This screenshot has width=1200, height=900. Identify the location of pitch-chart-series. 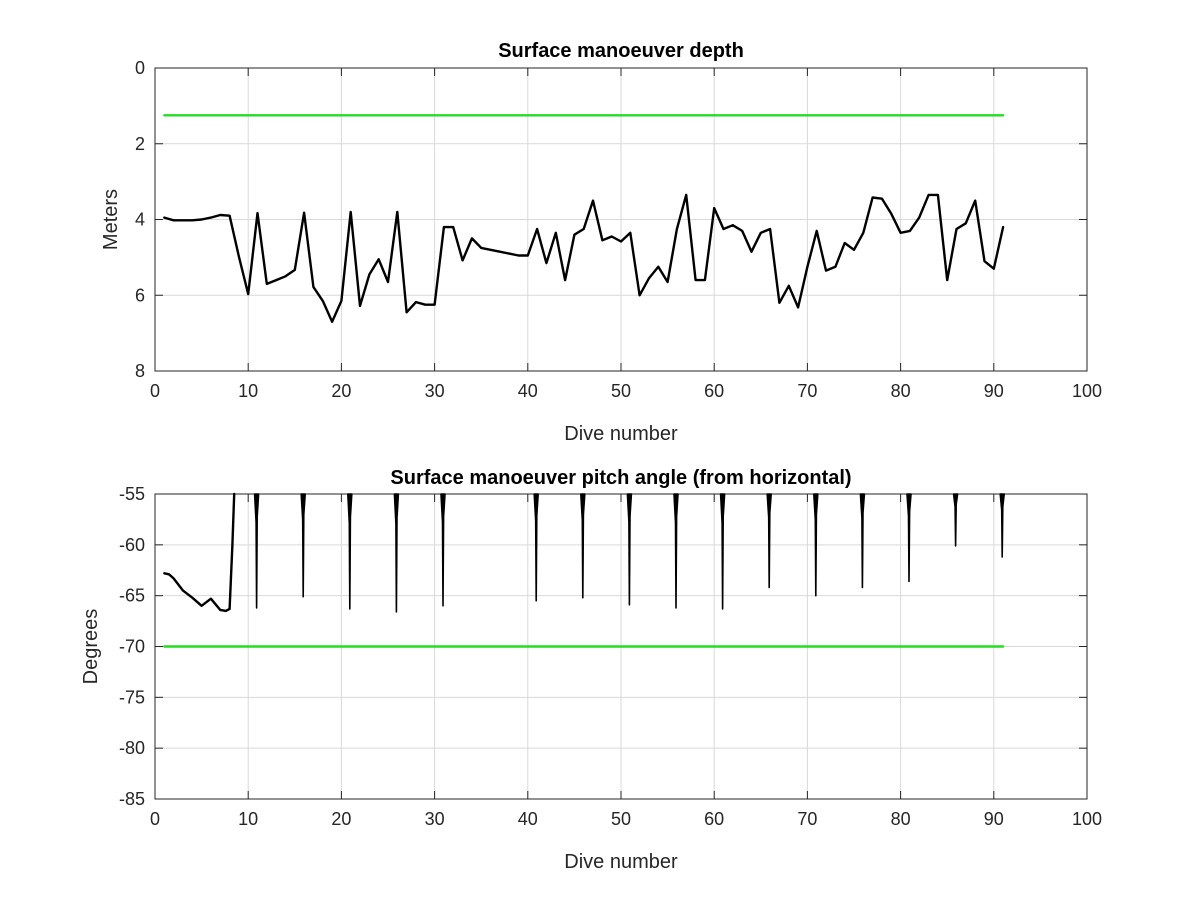
(584, 570).